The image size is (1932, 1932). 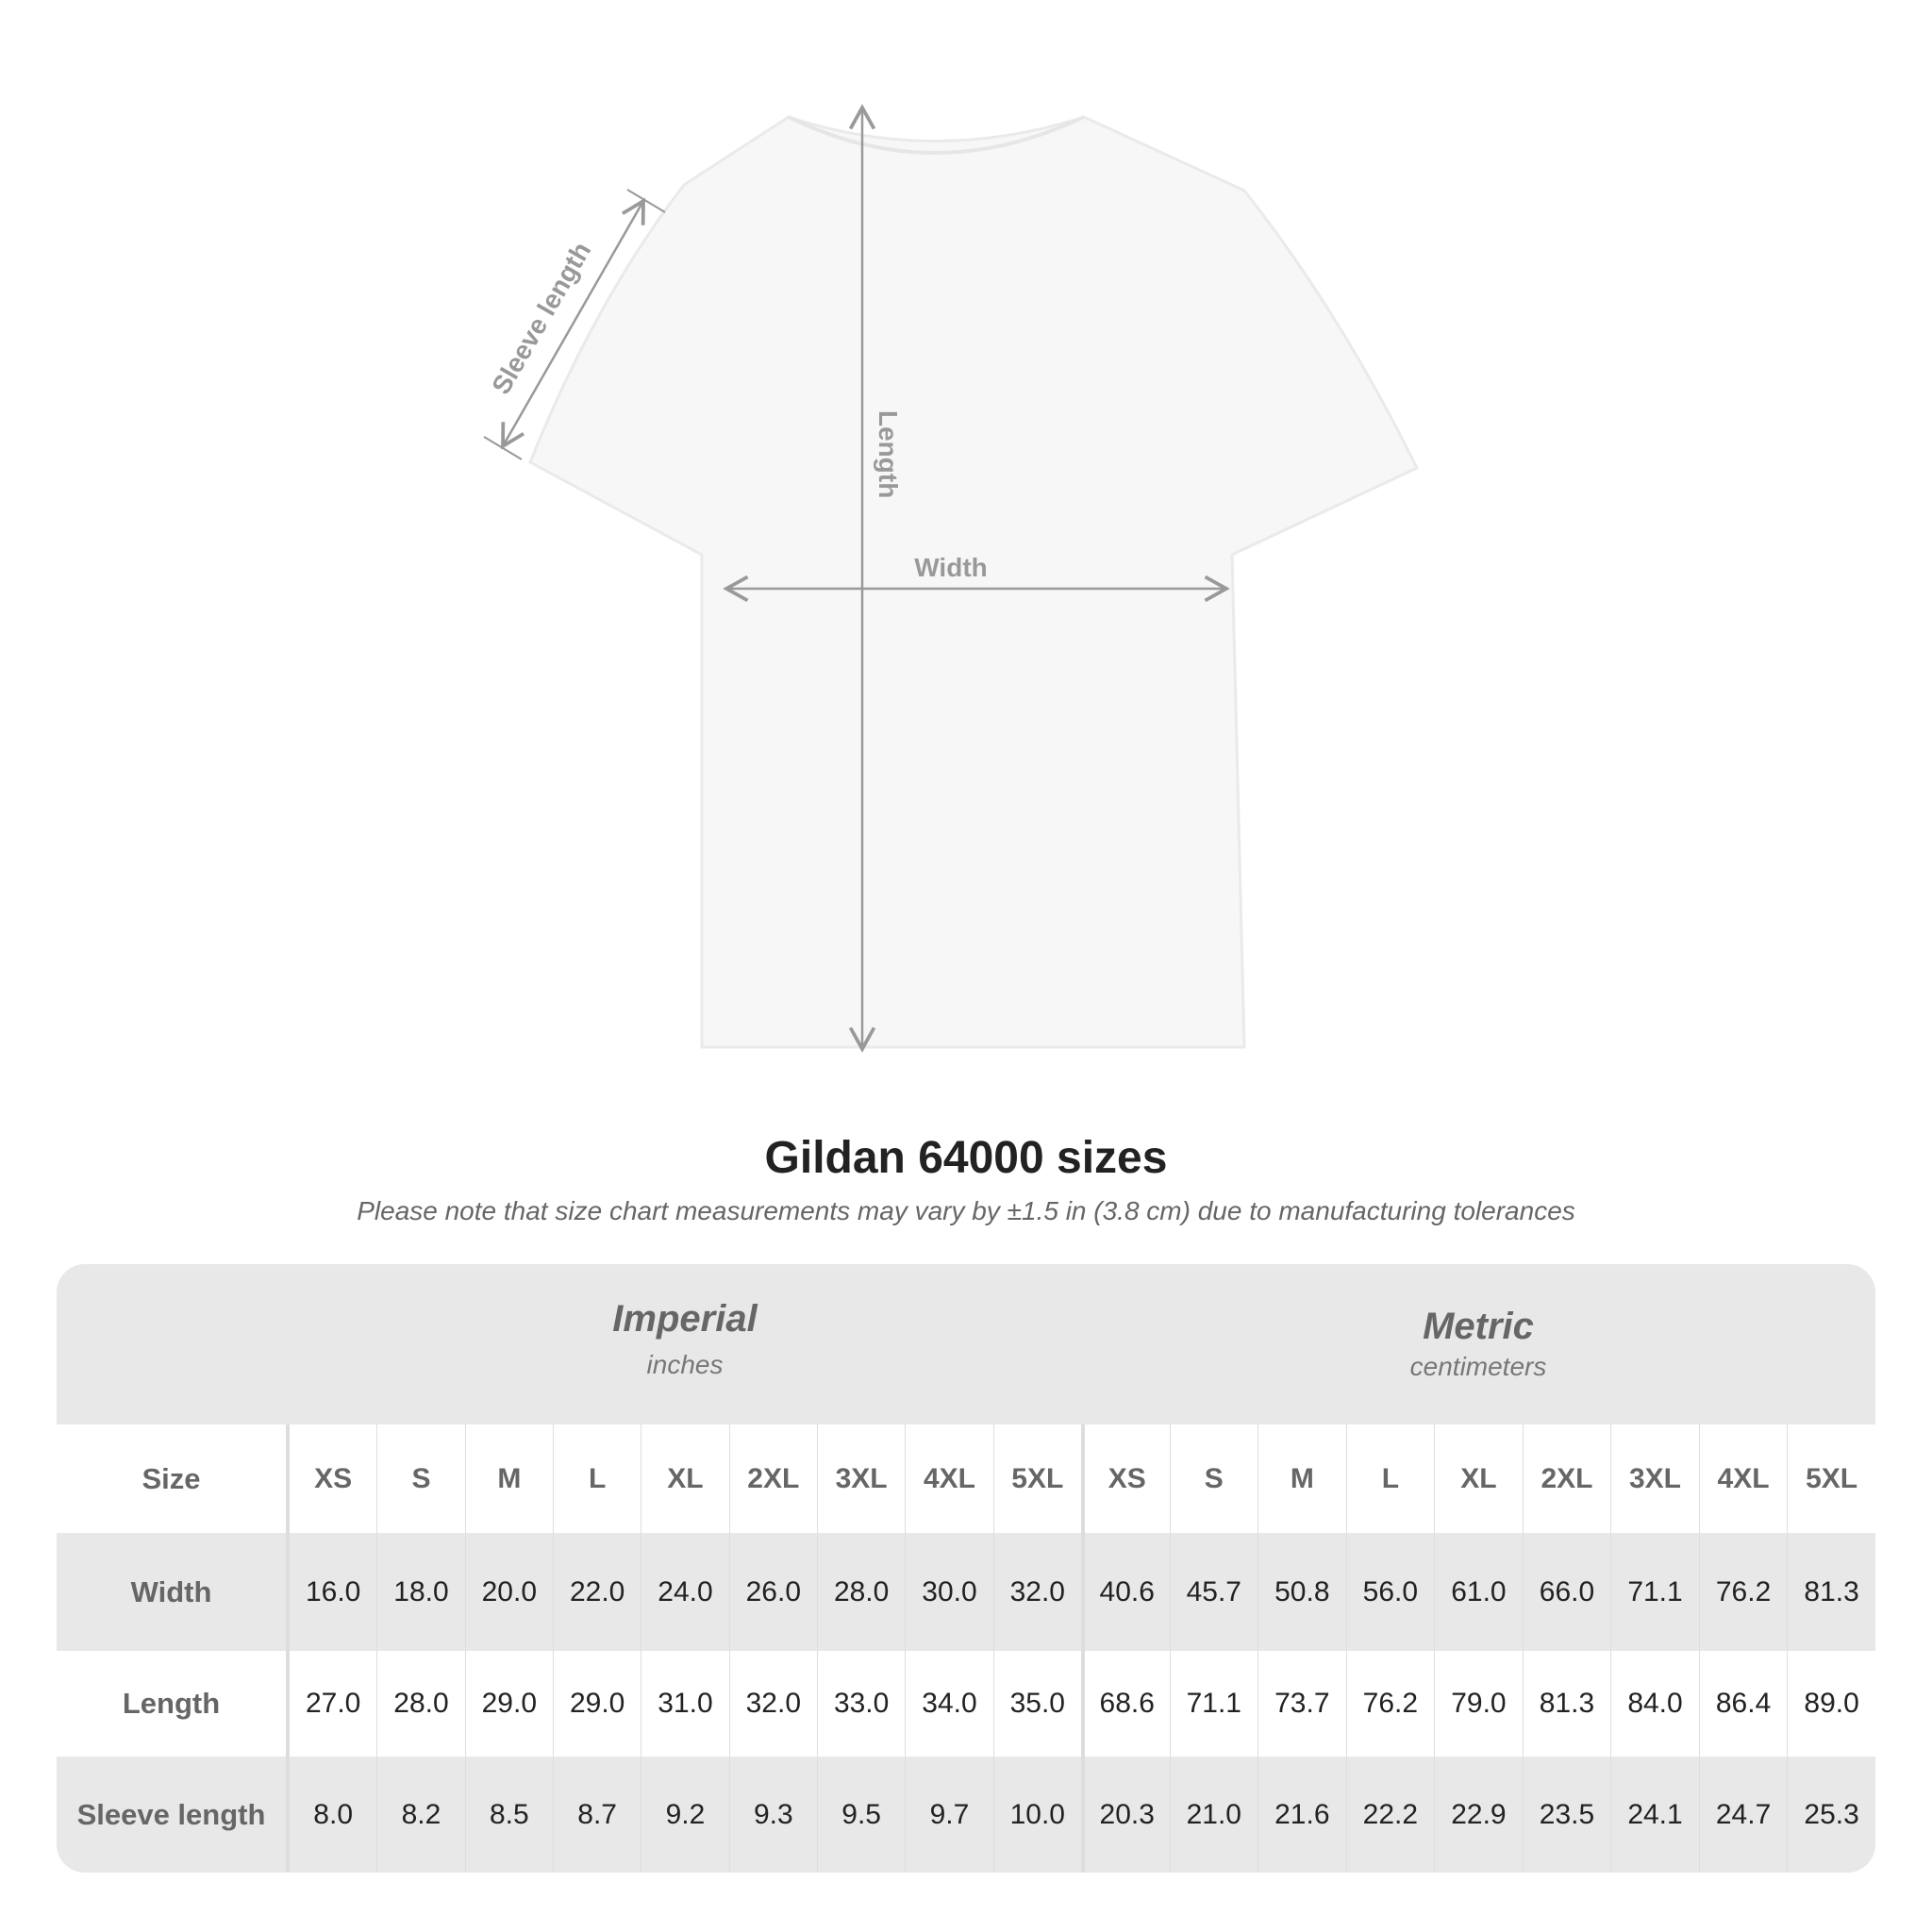 I want to click on metric-value-cell: 86.4, so click(x=1743, y=1704).